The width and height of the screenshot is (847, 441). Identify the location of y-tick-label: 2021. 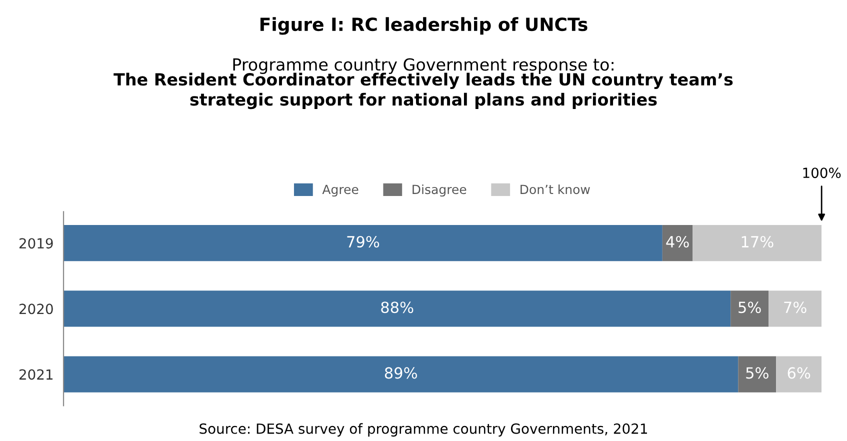
(36, 374).